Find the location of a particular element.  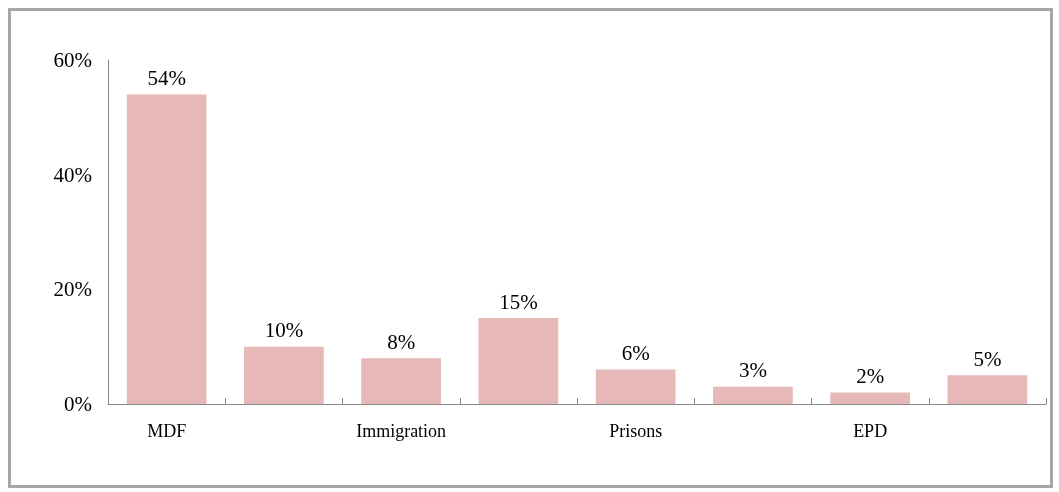

data-label: 15% is located at coordinates (518, 301).